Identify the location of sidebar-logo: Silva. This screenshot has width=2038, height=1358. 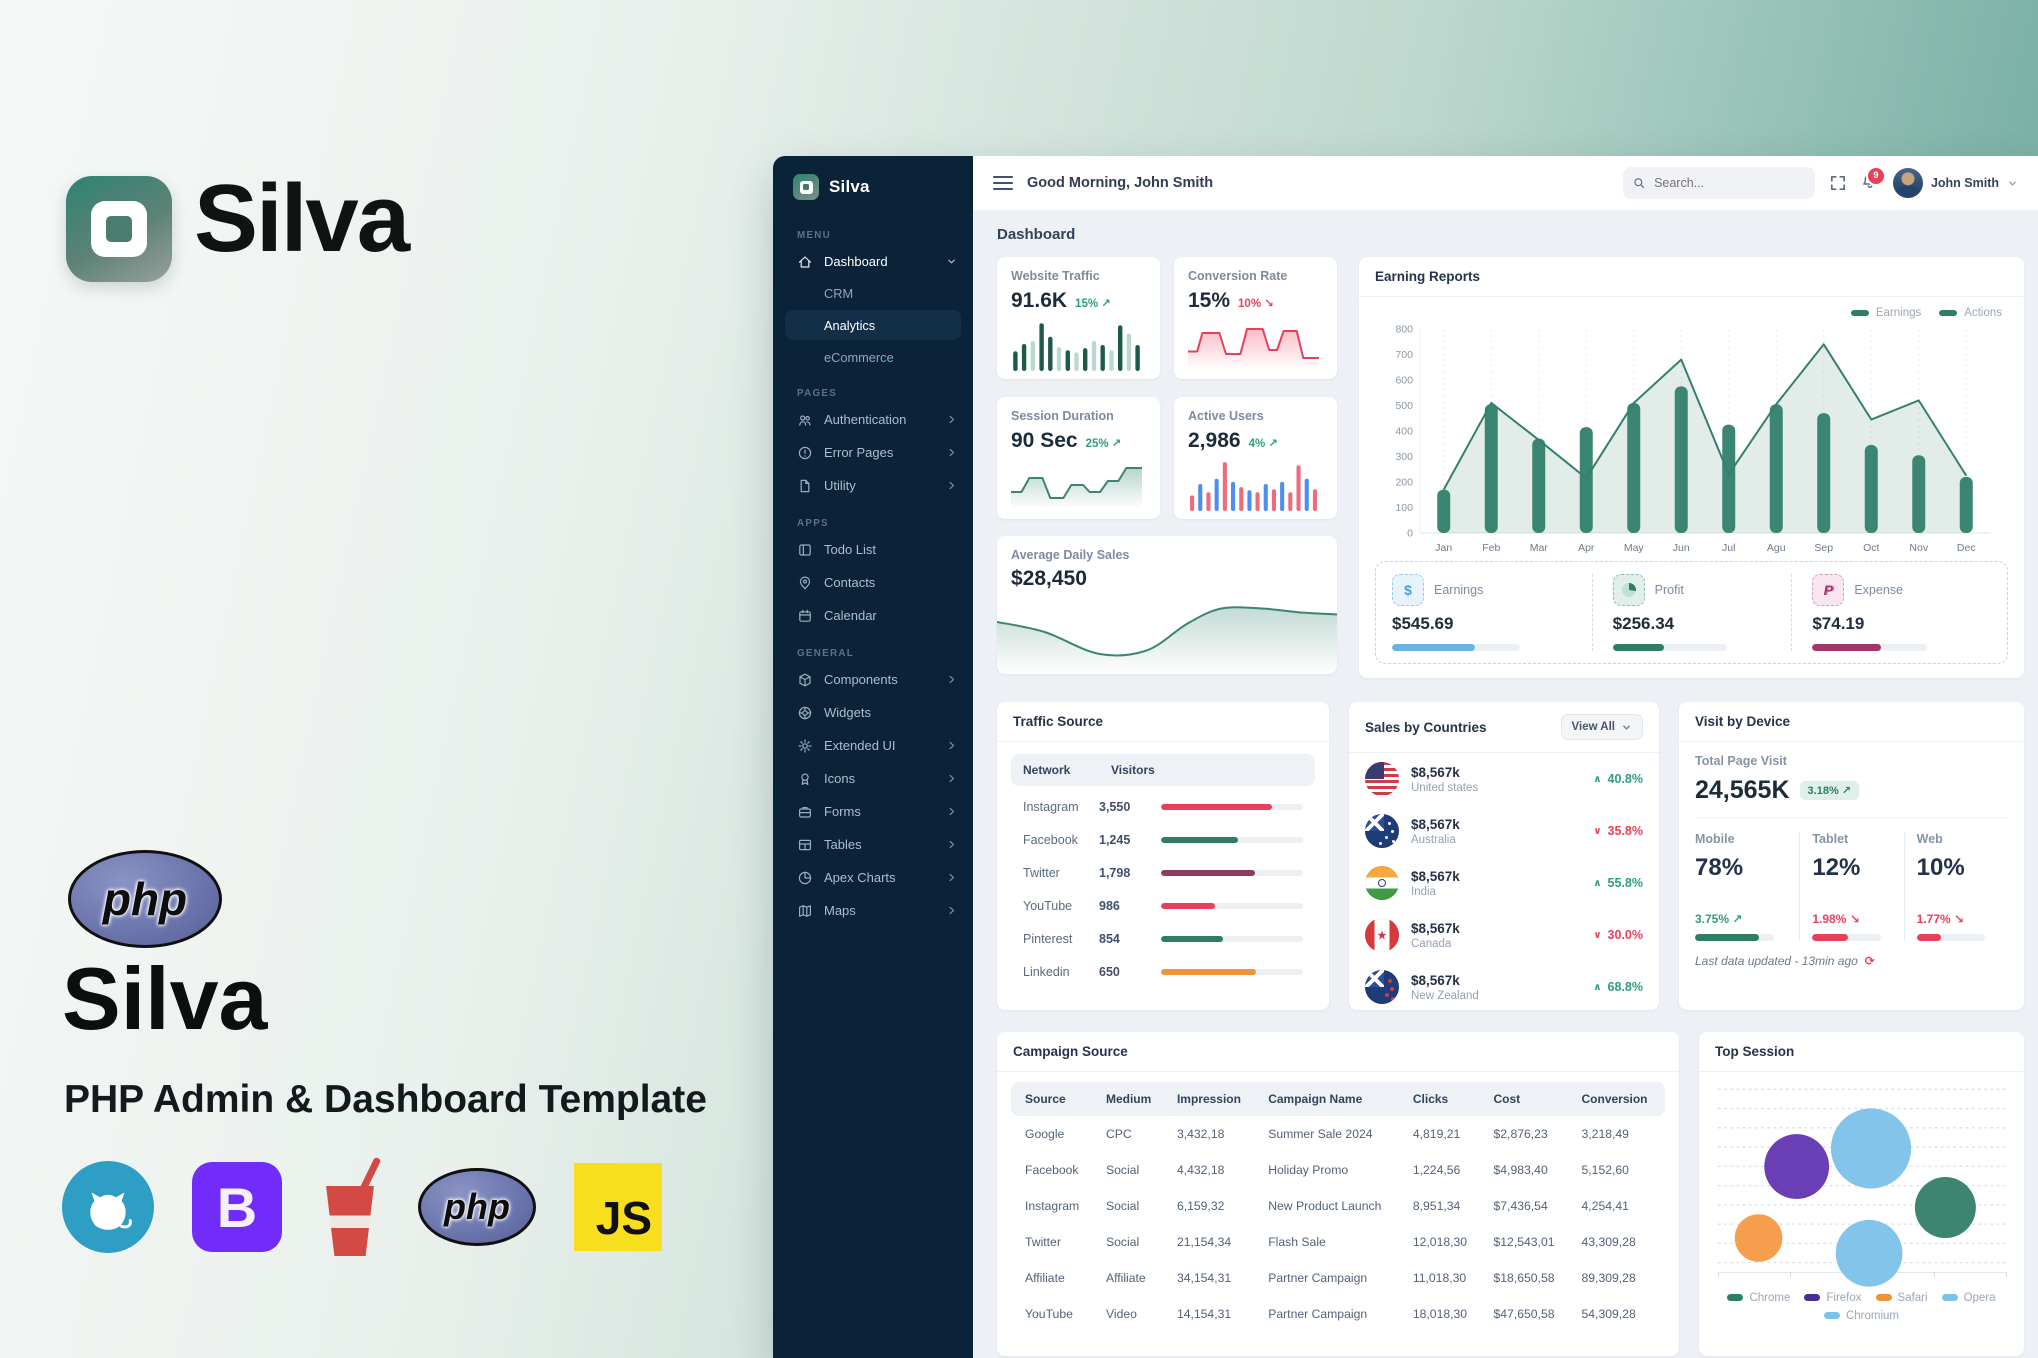
(873, 185).